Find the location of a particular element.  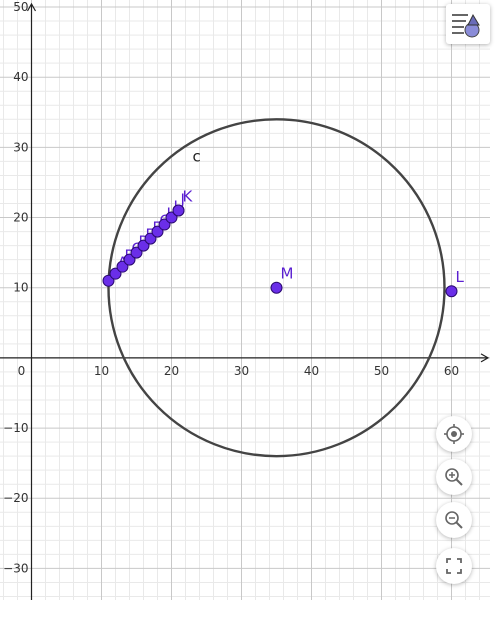

algebra-menu-button is located at coordinates (468, 24).